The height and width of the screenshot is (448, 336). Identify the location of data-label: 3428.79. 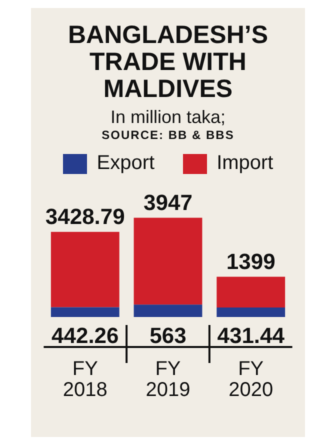
(85, 216).